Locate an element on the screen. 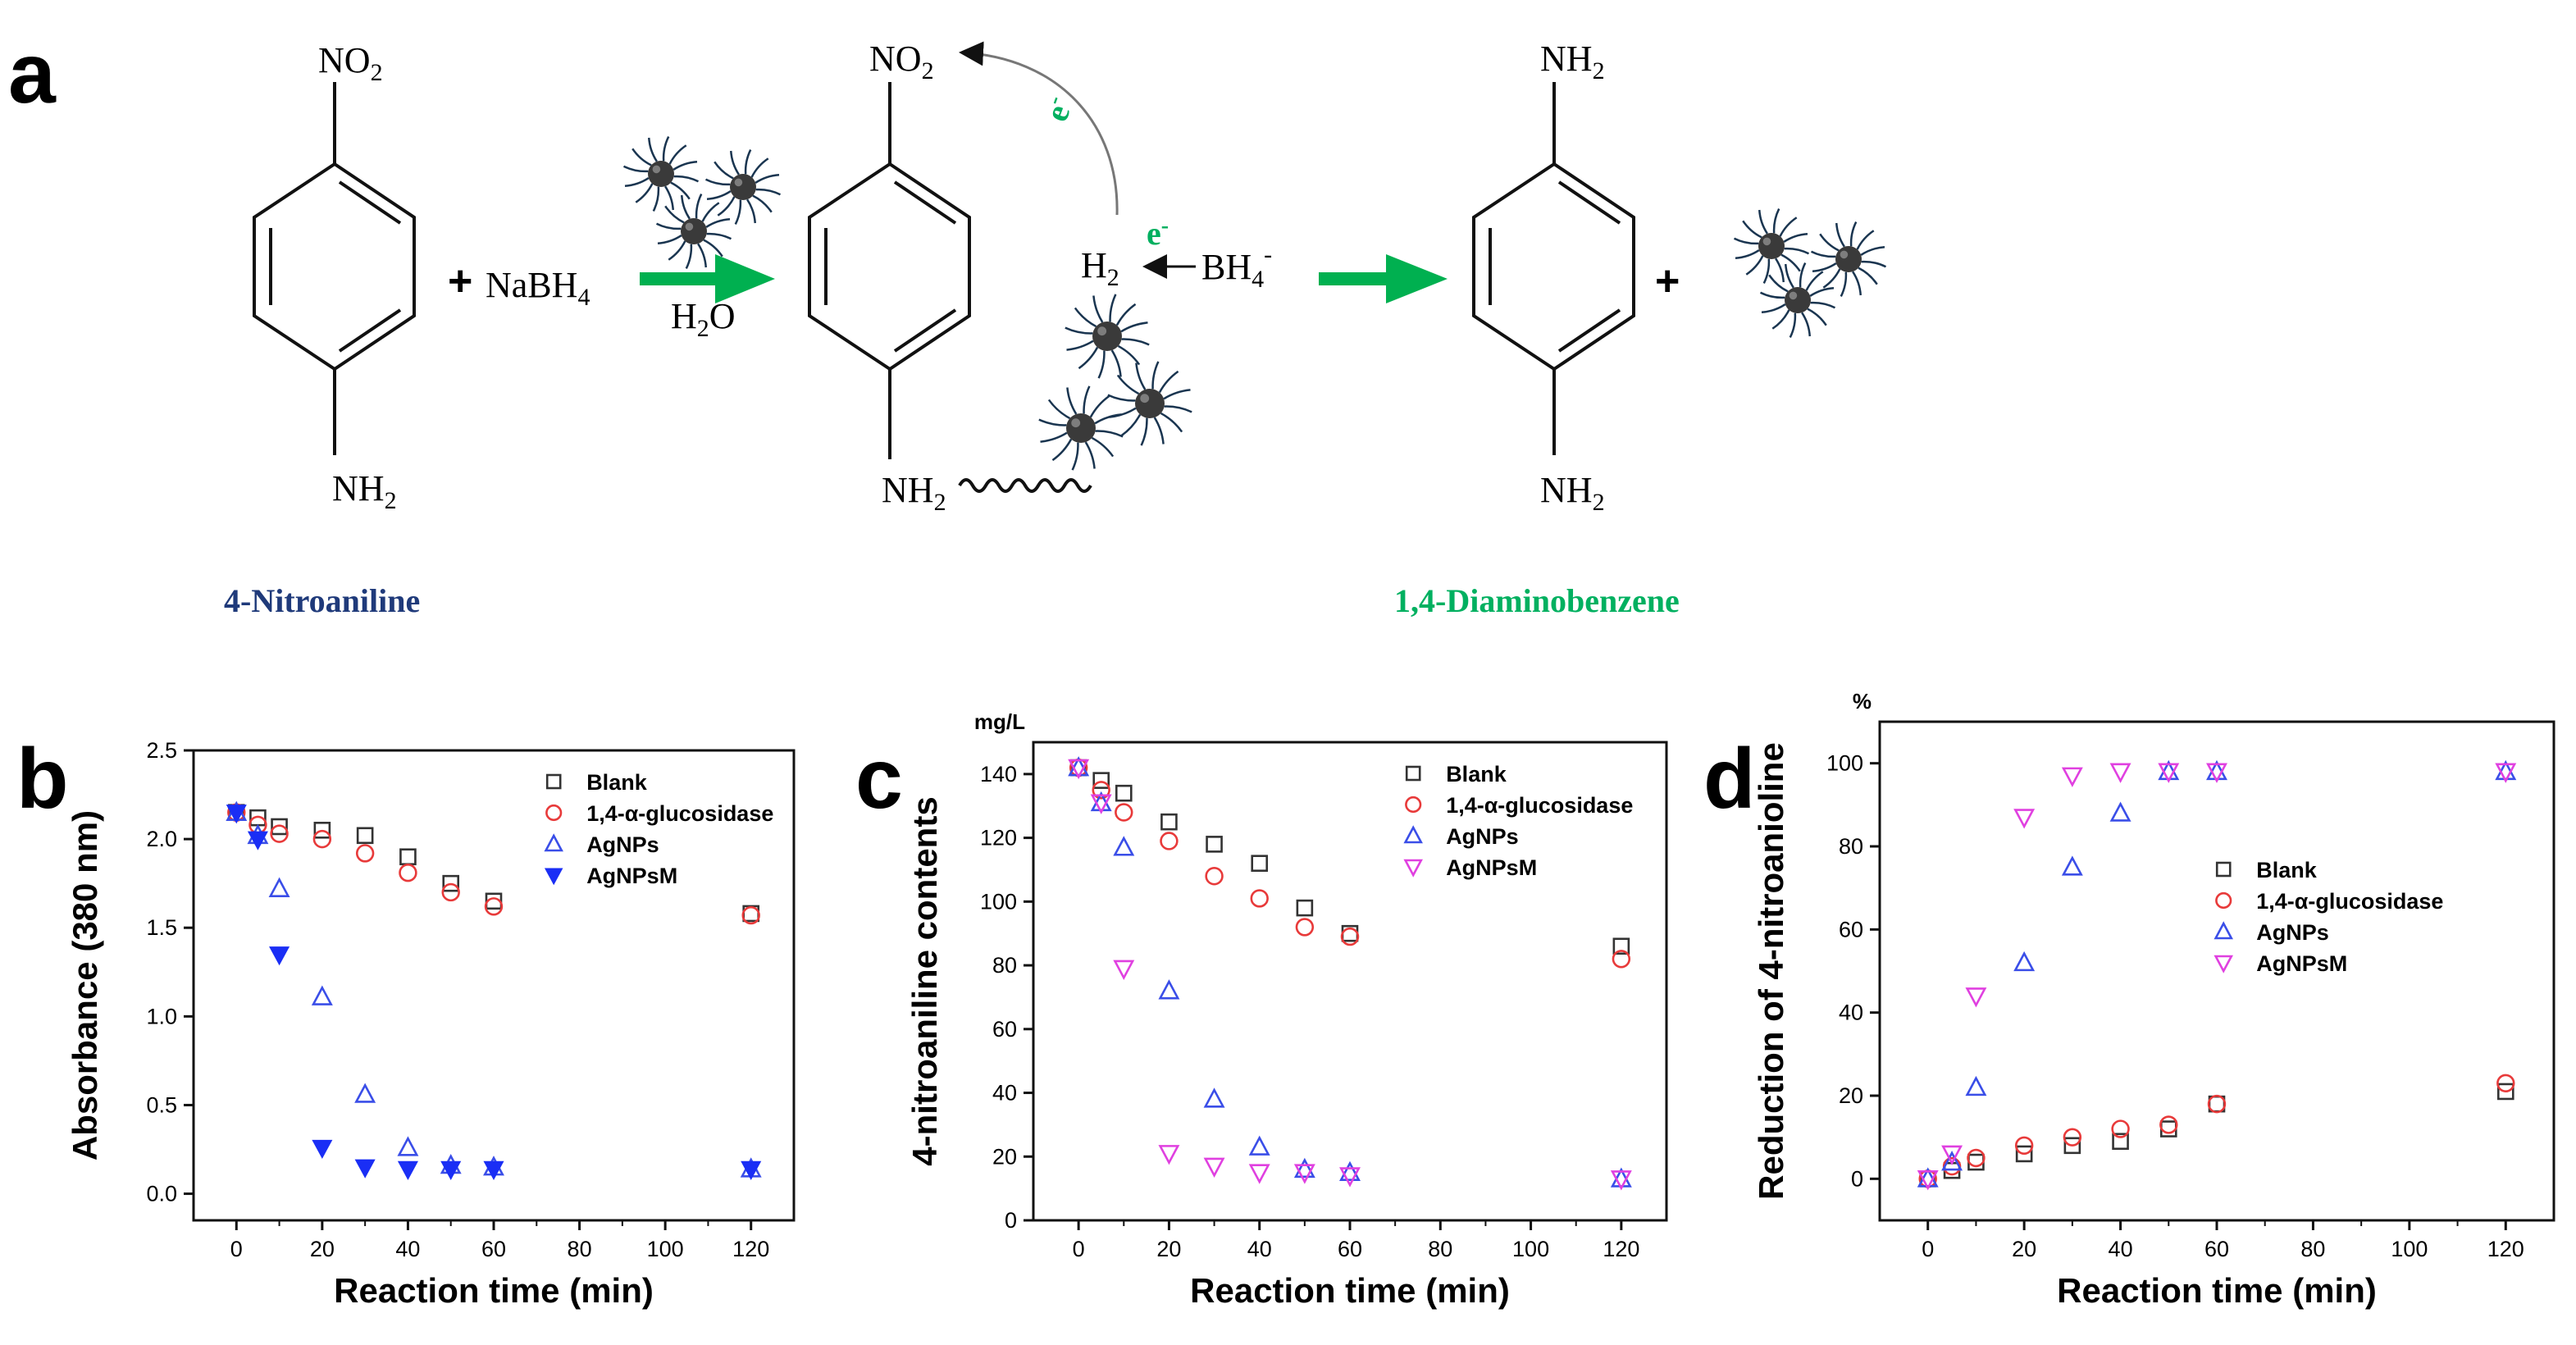  electron-label-mid: e- is located at coordinates (1158, 232).